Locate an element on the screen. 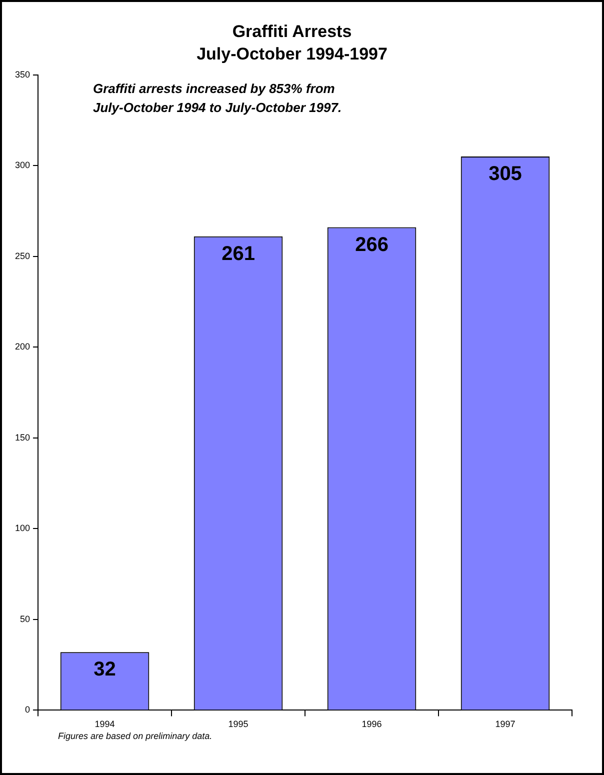  x-tick-label: 1994 is located at coordinates (104, 724).